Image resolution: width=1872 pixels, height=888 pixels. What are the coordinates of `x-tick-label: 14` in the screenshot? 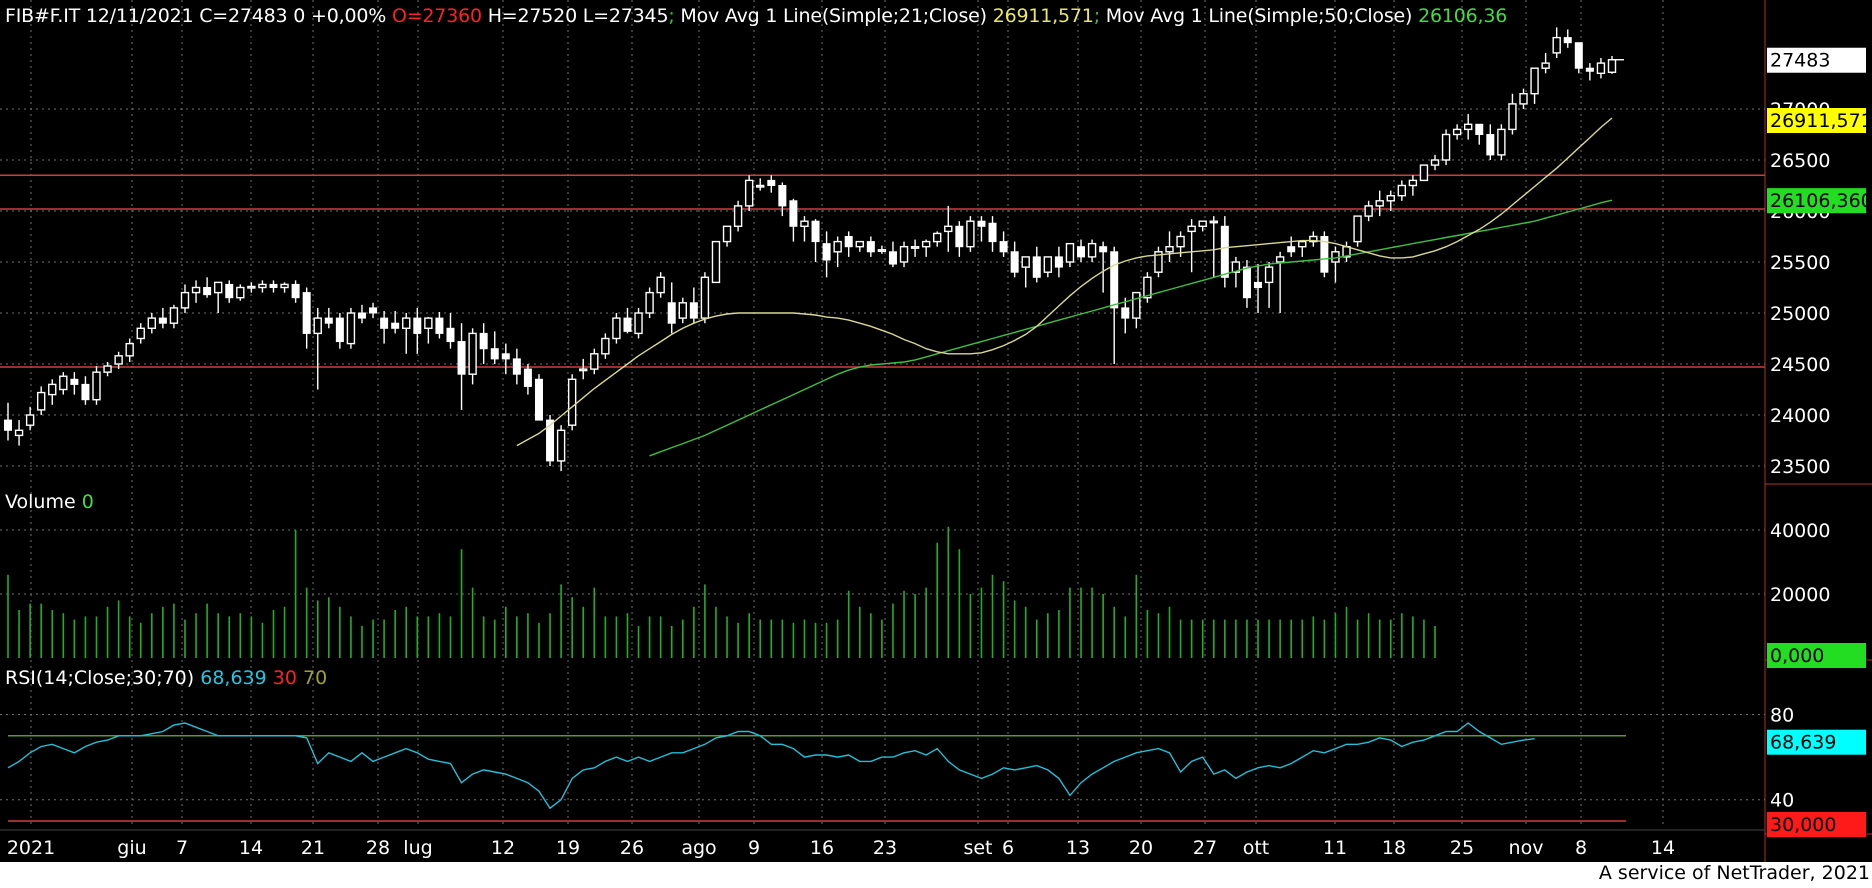 It's located at (1663, 848).